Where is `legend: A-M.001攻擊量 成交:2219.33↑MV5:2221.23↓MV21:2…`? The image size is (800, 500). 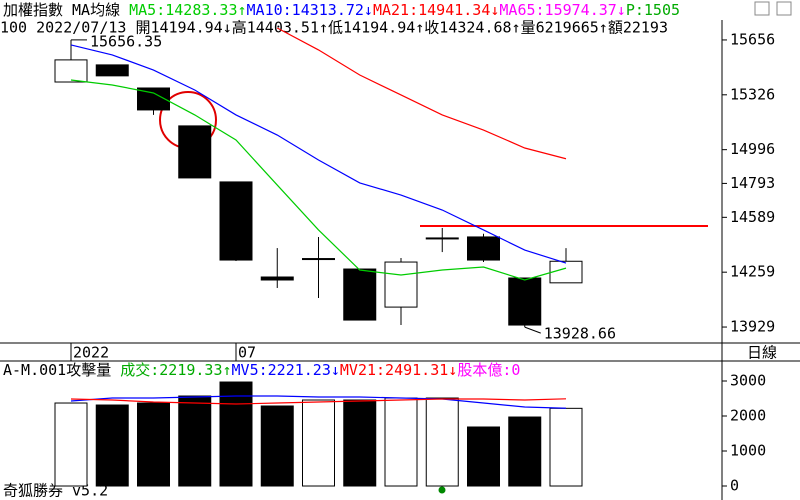 legend: A-M.001攻擊量 成交:2219.33↑MV5:2221.23↓MV21:2… is located at coordinates (261, 370).